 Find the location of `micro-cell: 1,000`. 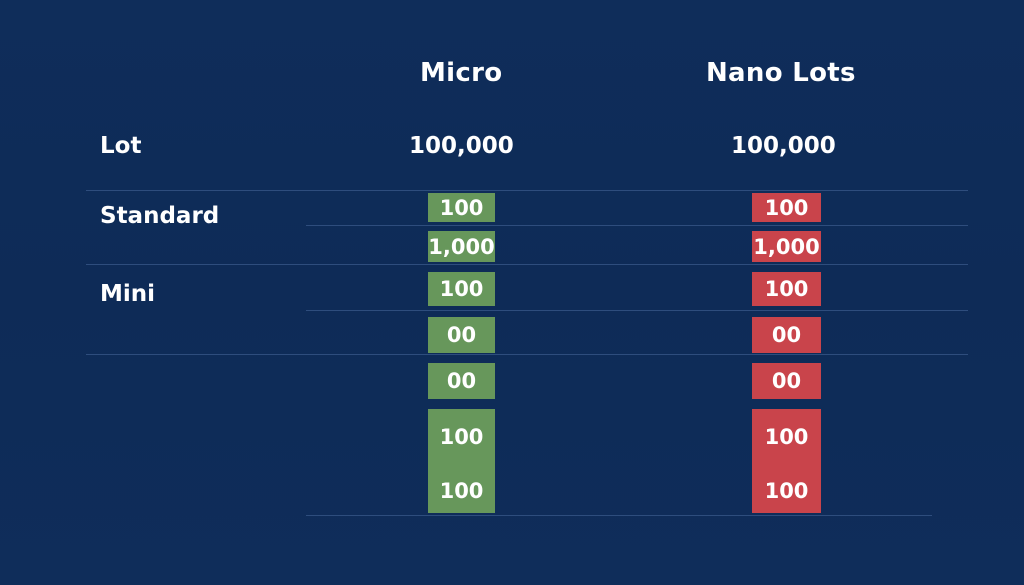

micro-cell: 1,000 is located at coordinates (461, 246).